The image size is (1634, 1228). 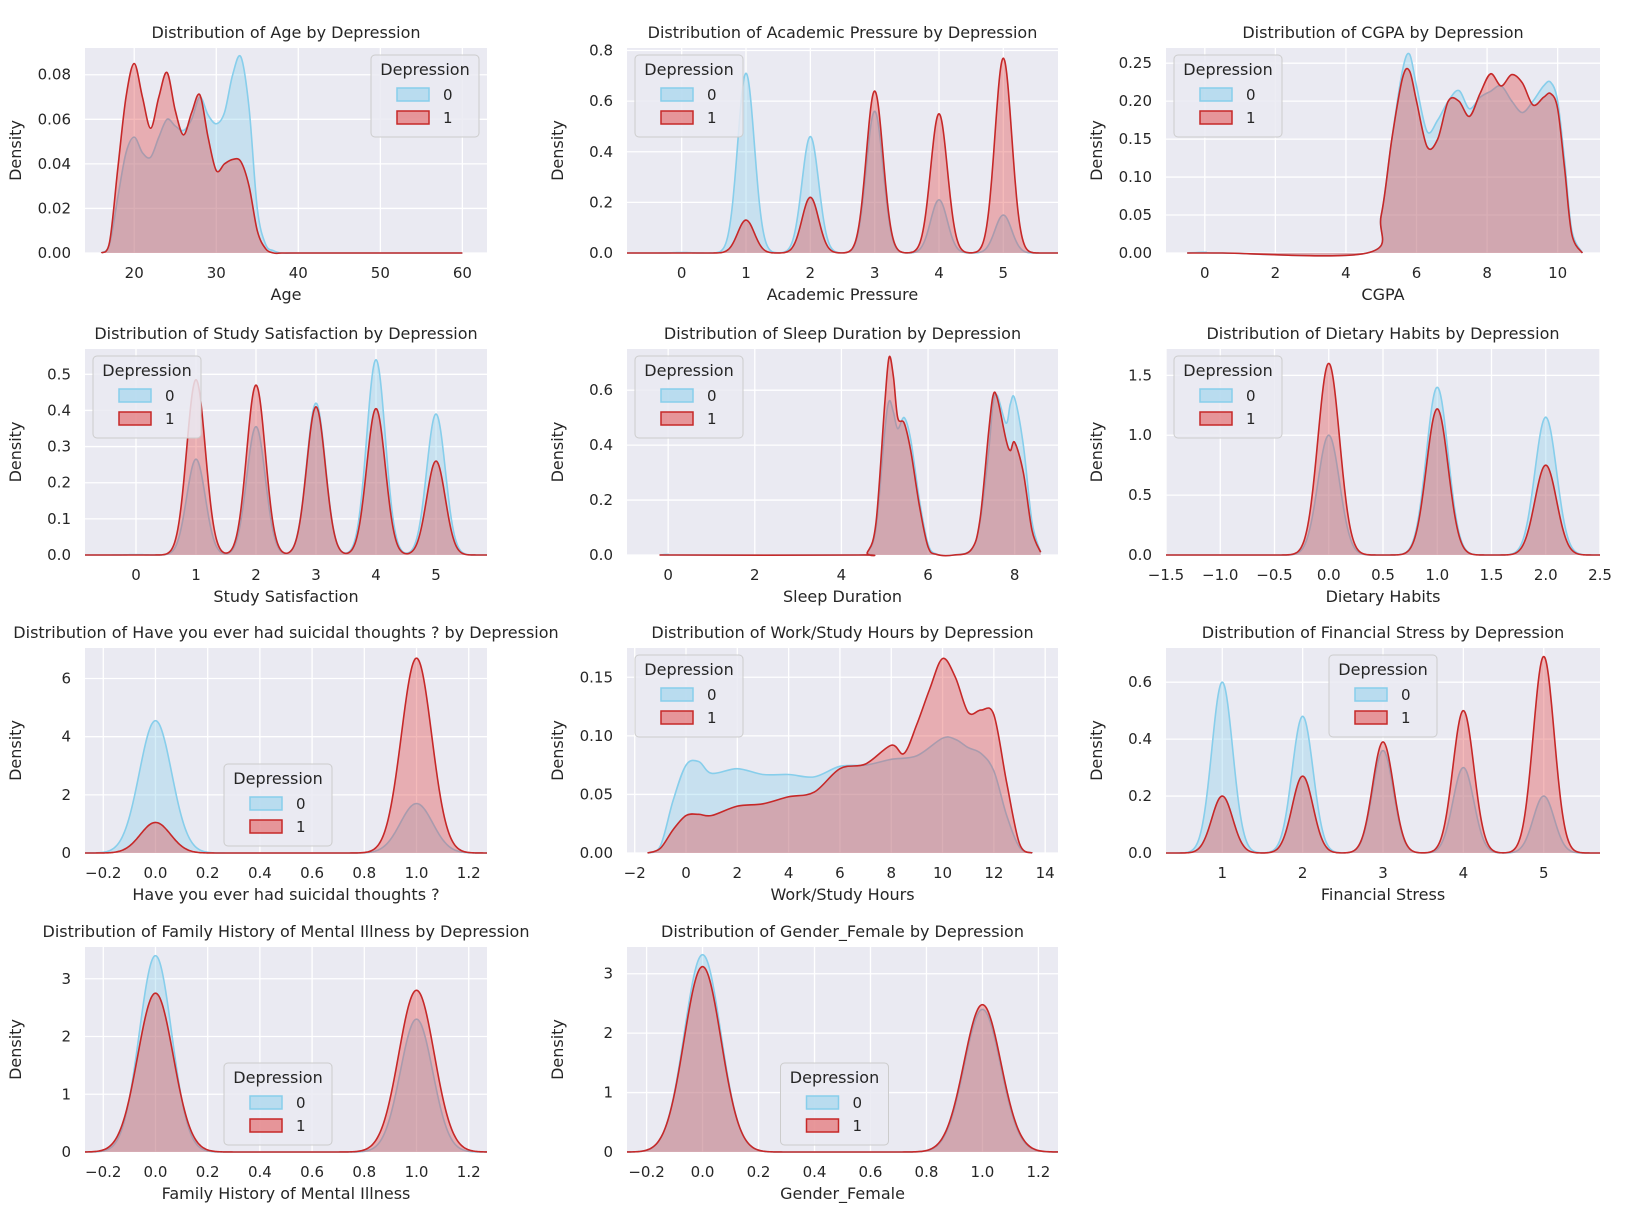 What do you see at coordinates (216, 273) in the screenshot?
I see `x-tick-label: 30` at bounding box center [216, 273].